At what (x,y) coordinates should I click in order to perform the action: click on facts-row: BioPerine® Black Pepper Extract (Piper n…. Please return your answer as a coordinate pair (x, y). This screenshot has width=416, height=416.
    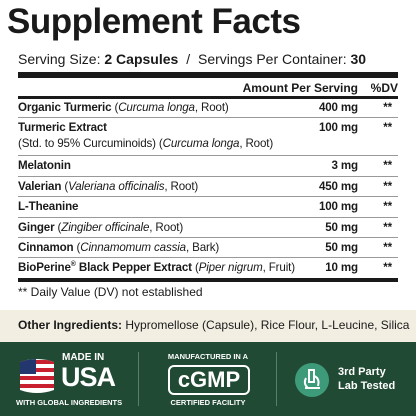
    Looking at the image, I should click on (208, 268).